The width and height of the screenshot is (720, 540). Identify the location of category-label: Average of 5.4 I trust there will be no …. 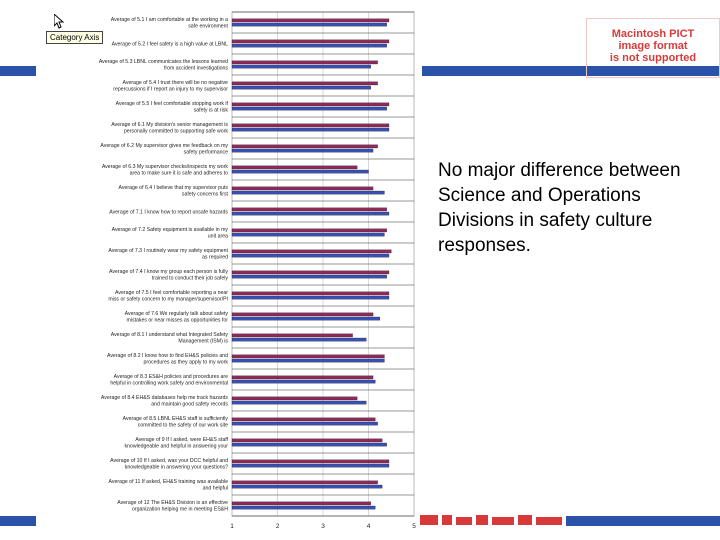
(170, 86).